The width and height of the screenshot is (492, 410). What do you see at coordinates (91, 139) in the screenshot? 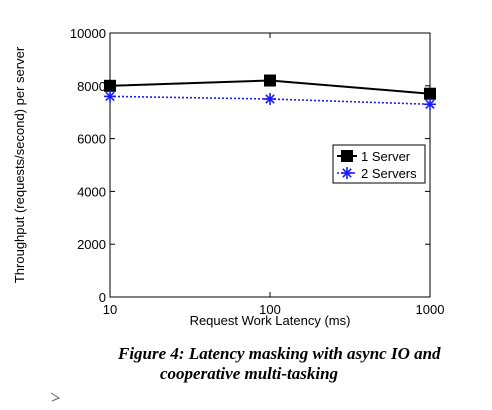
I see `y-tick-label: 6000` at bounding box center [91, 139].